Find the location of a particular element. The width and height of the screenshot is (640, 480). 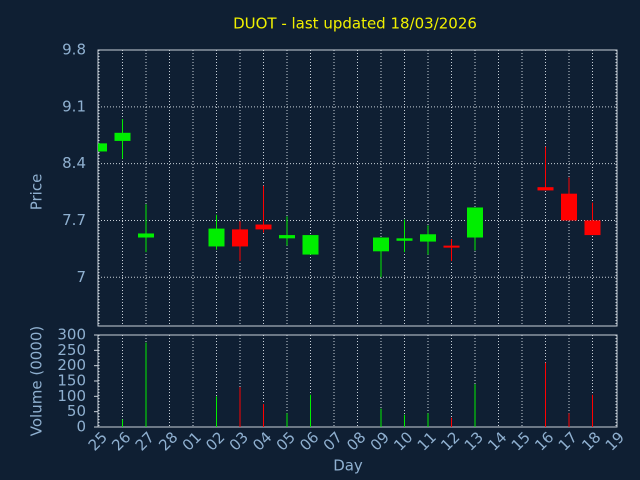

volume-tick-label: 150 is located at coordinates (71, 381).